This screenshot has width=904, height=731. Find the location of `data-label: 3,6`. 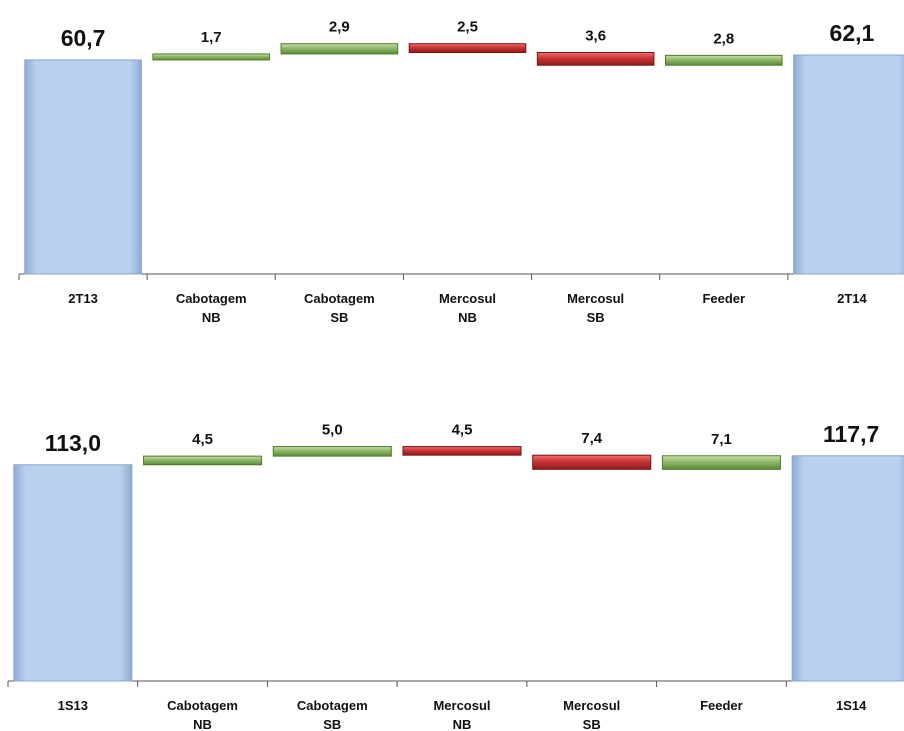

data-label: 3,6 is located at coordinates (595, 36).